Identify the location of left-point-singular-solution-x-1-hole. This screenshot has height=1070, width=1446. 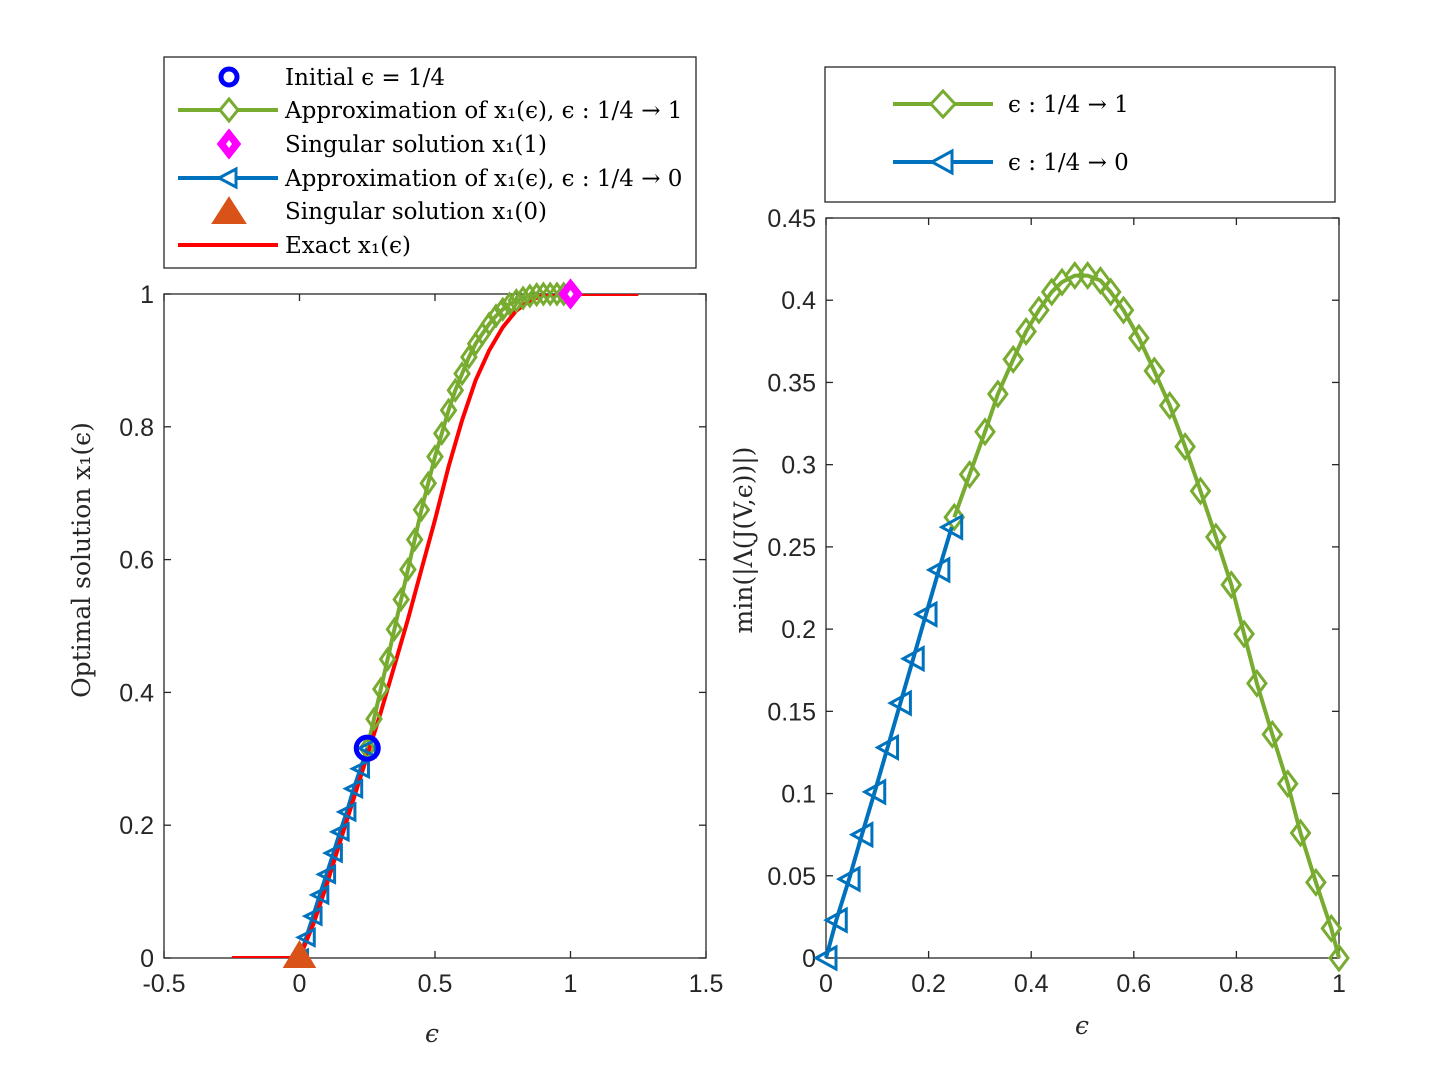
(570, 294).